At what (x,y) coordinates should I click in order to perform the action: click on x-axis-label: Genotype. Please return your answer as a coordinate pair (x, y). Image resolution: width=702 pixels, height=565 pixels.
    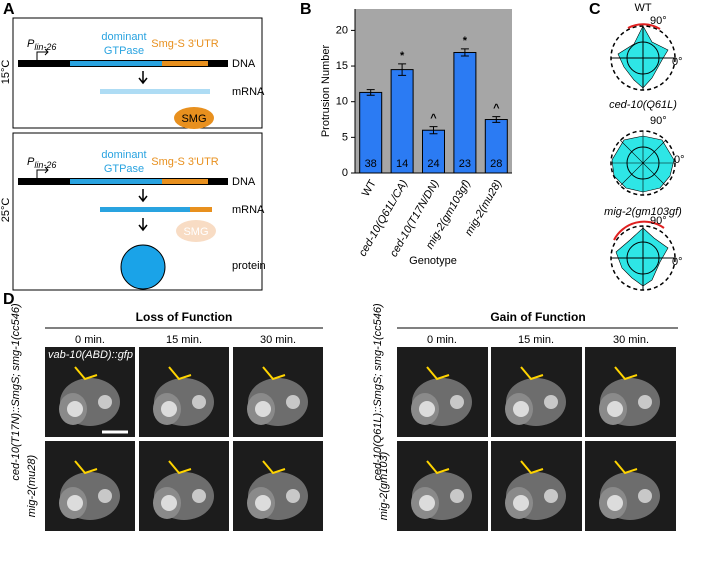
    Looking at the image, I should click on (433, 261).